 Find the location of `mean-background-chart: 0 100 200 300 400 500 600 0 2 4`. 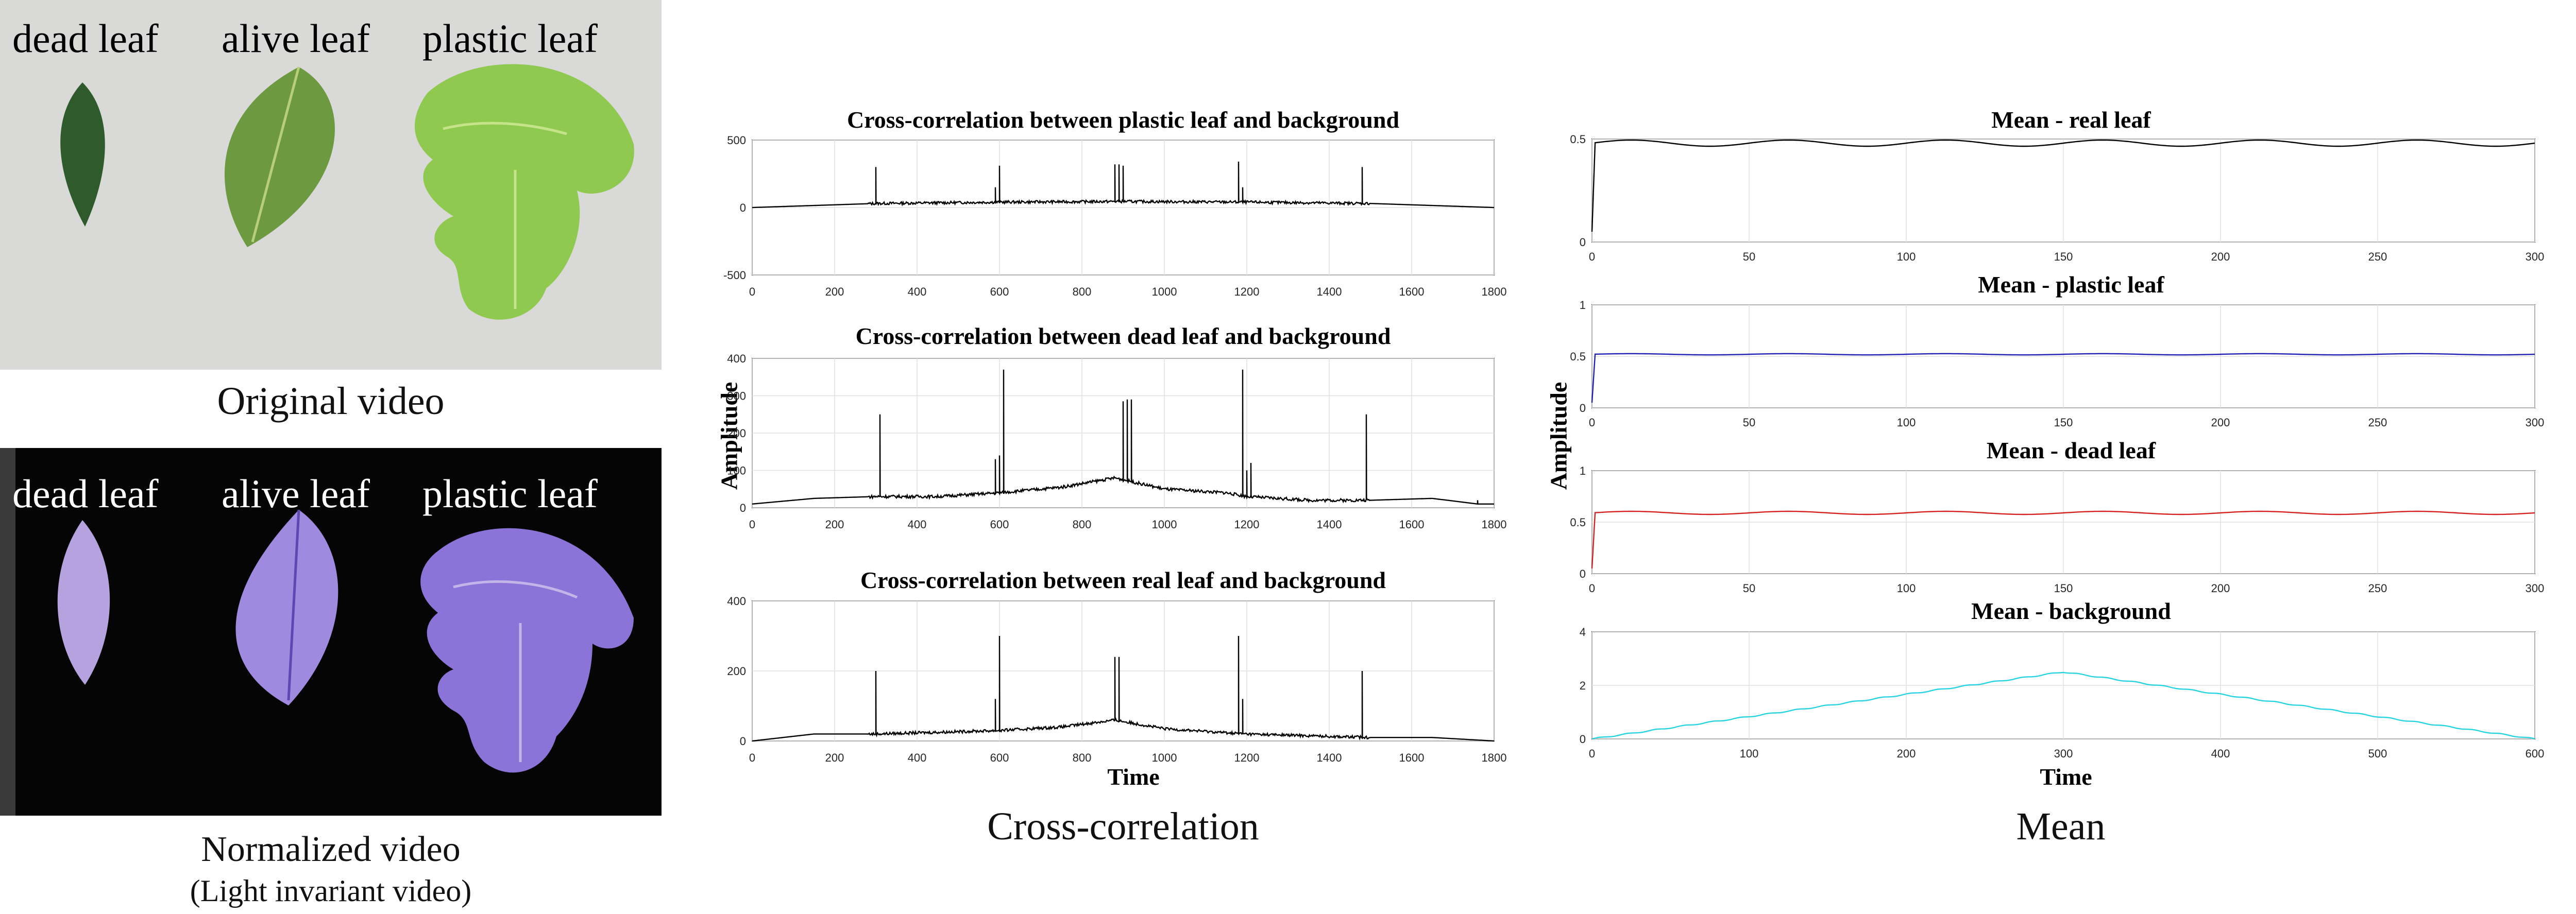

mean-background-chart: 0 100 200 300 400 500 600 0 2 4 is located at coordinates (2062, 693).